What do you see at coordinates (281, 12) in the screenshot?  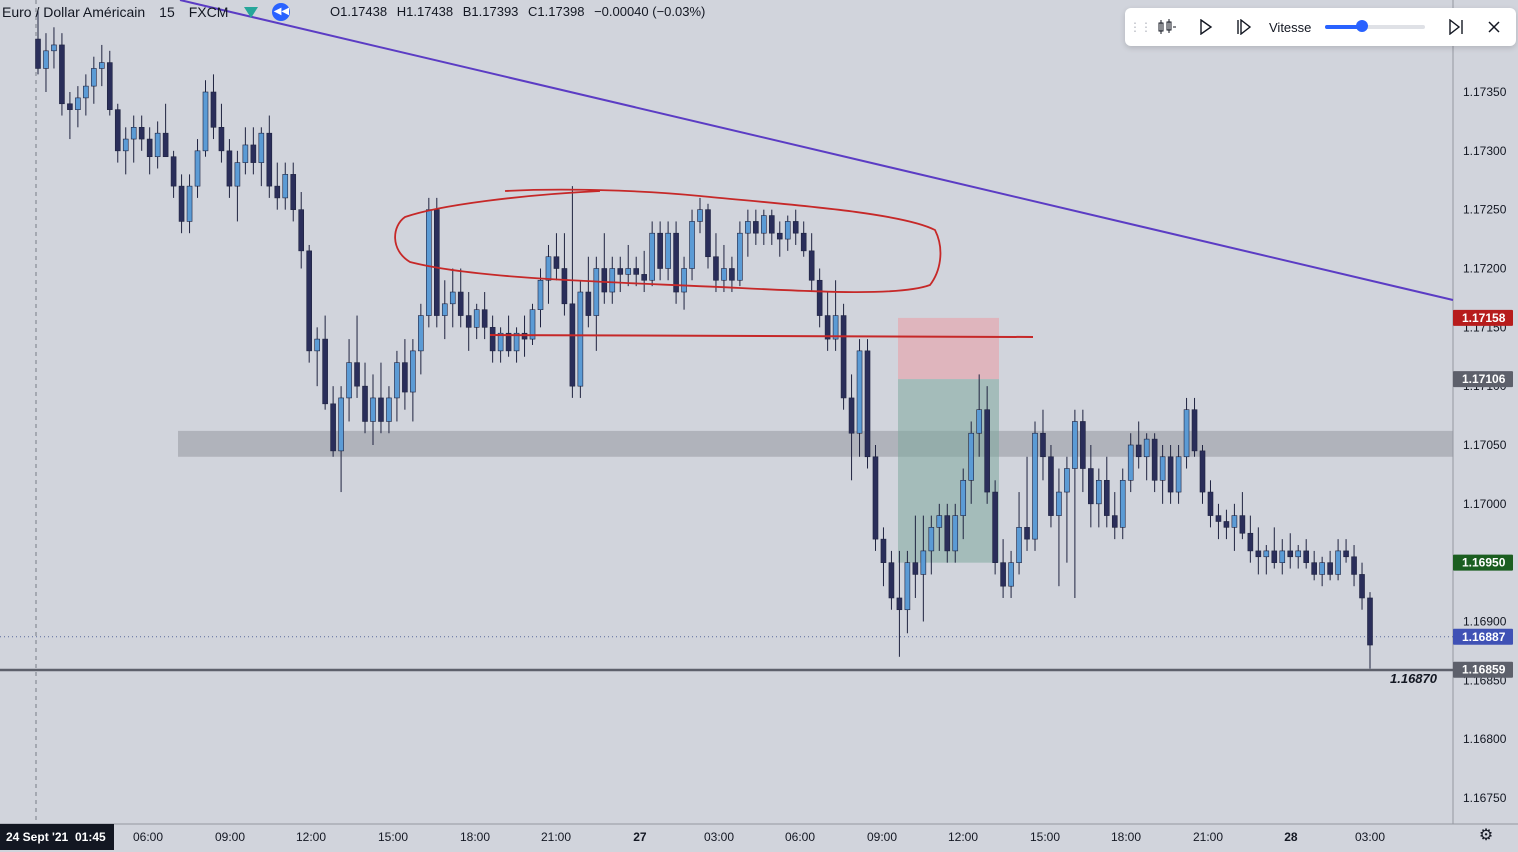 I see `replay-back-icon: ◀◀` at bounding box center [281, 12].